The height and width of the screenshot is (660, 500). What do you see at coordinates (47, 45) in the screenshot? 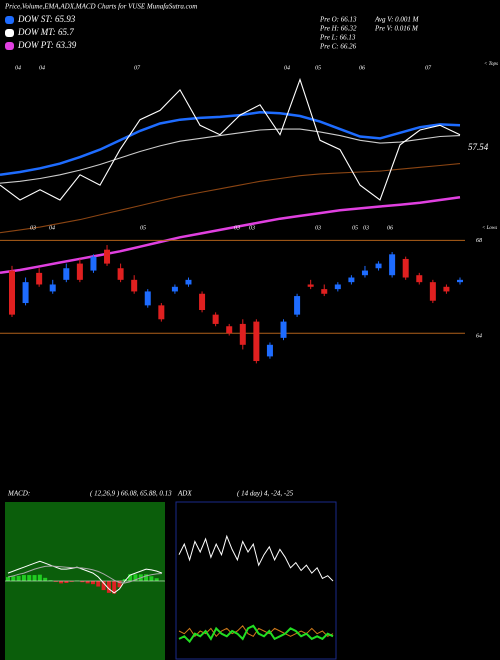
I see `legend-label: DOW PT: 63.39` at bounding box center [47, 45].